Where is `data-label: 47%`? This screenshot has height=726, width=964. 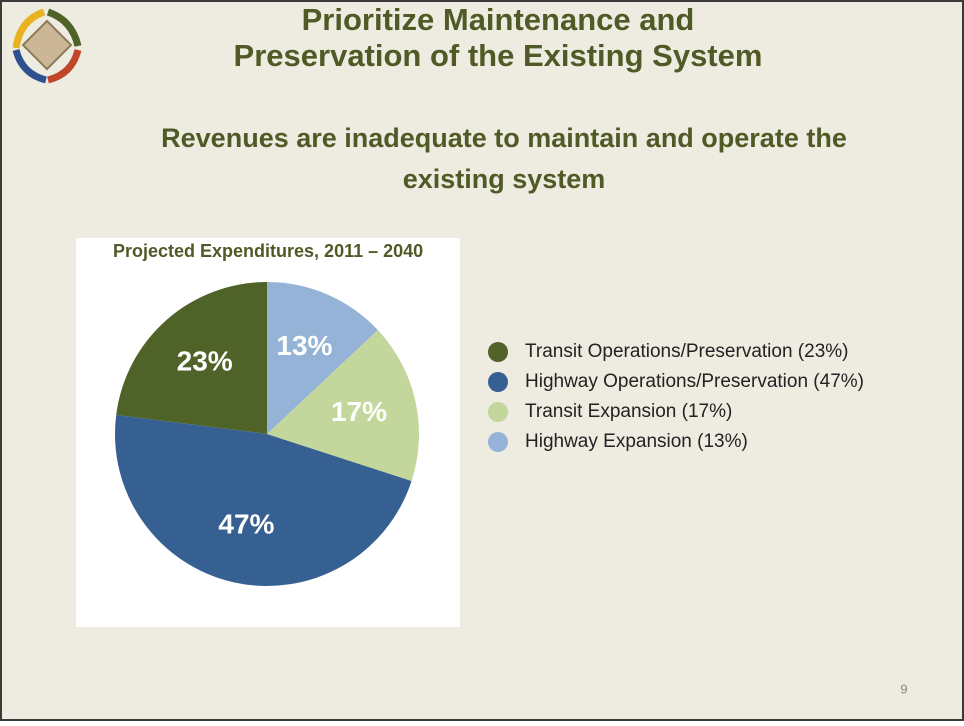
data-label: 47% is located at coordinates (246, 523).